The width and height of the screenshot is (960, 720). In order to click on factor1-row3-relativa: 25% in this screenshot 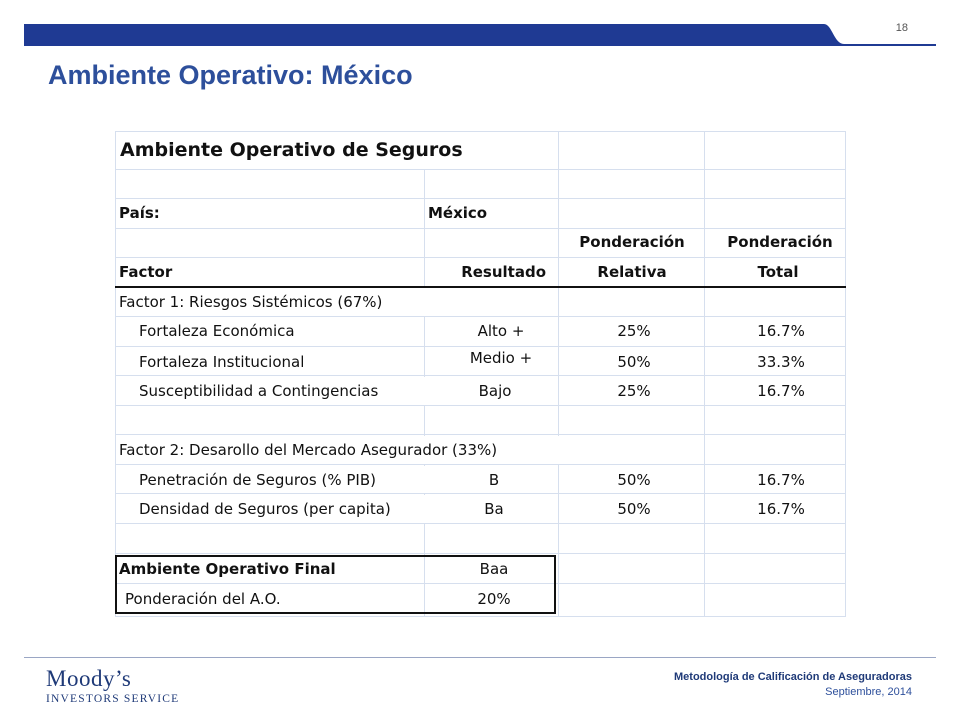, I will do `click(634, 391)`.